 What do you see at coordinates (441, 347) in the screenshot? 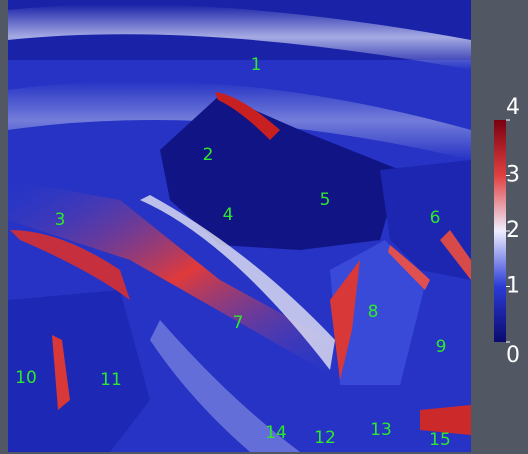
I see `grain-label: 9` at bounding box center [441, 347].